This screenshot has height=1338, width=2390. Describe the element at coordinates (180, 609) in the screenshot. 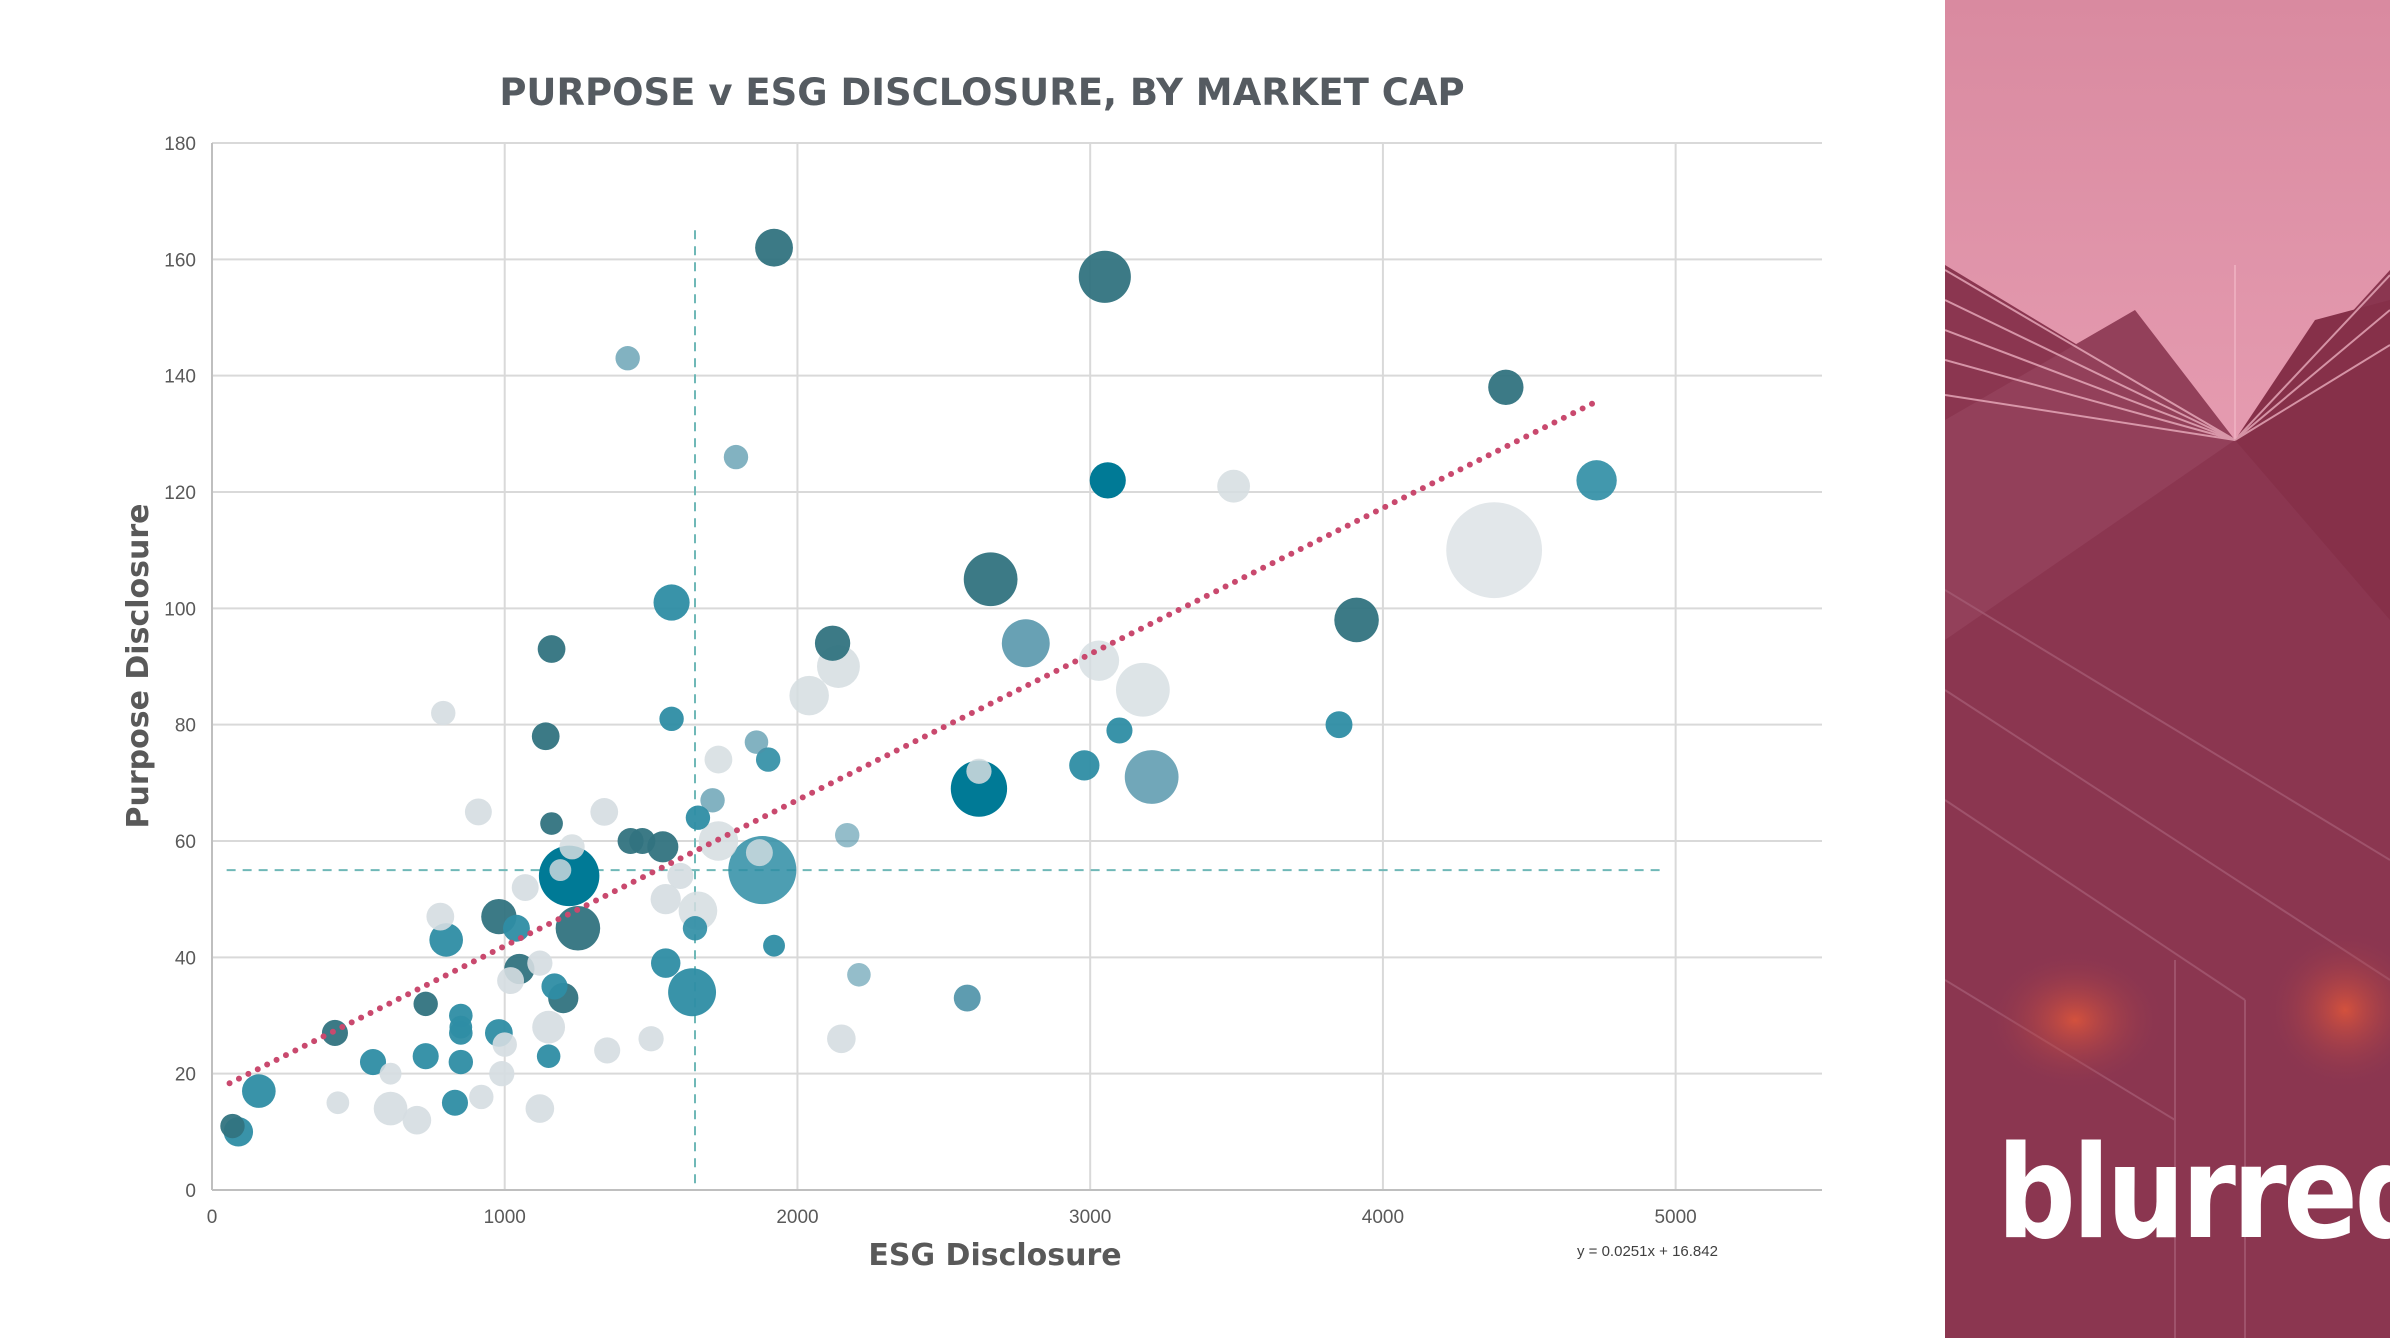

I see `y-tick-label: 100` at that location.